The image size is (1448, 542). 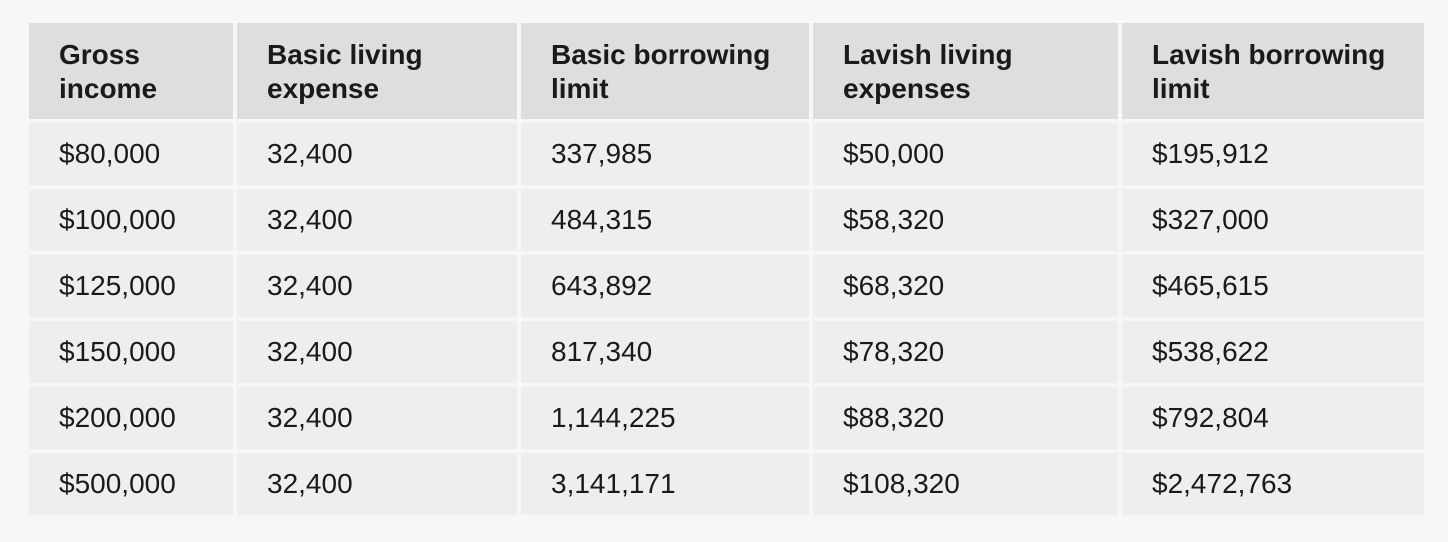 I want to click on cell-basic-borrowing-limit: 3,141,171, so click(x=665, y=484).